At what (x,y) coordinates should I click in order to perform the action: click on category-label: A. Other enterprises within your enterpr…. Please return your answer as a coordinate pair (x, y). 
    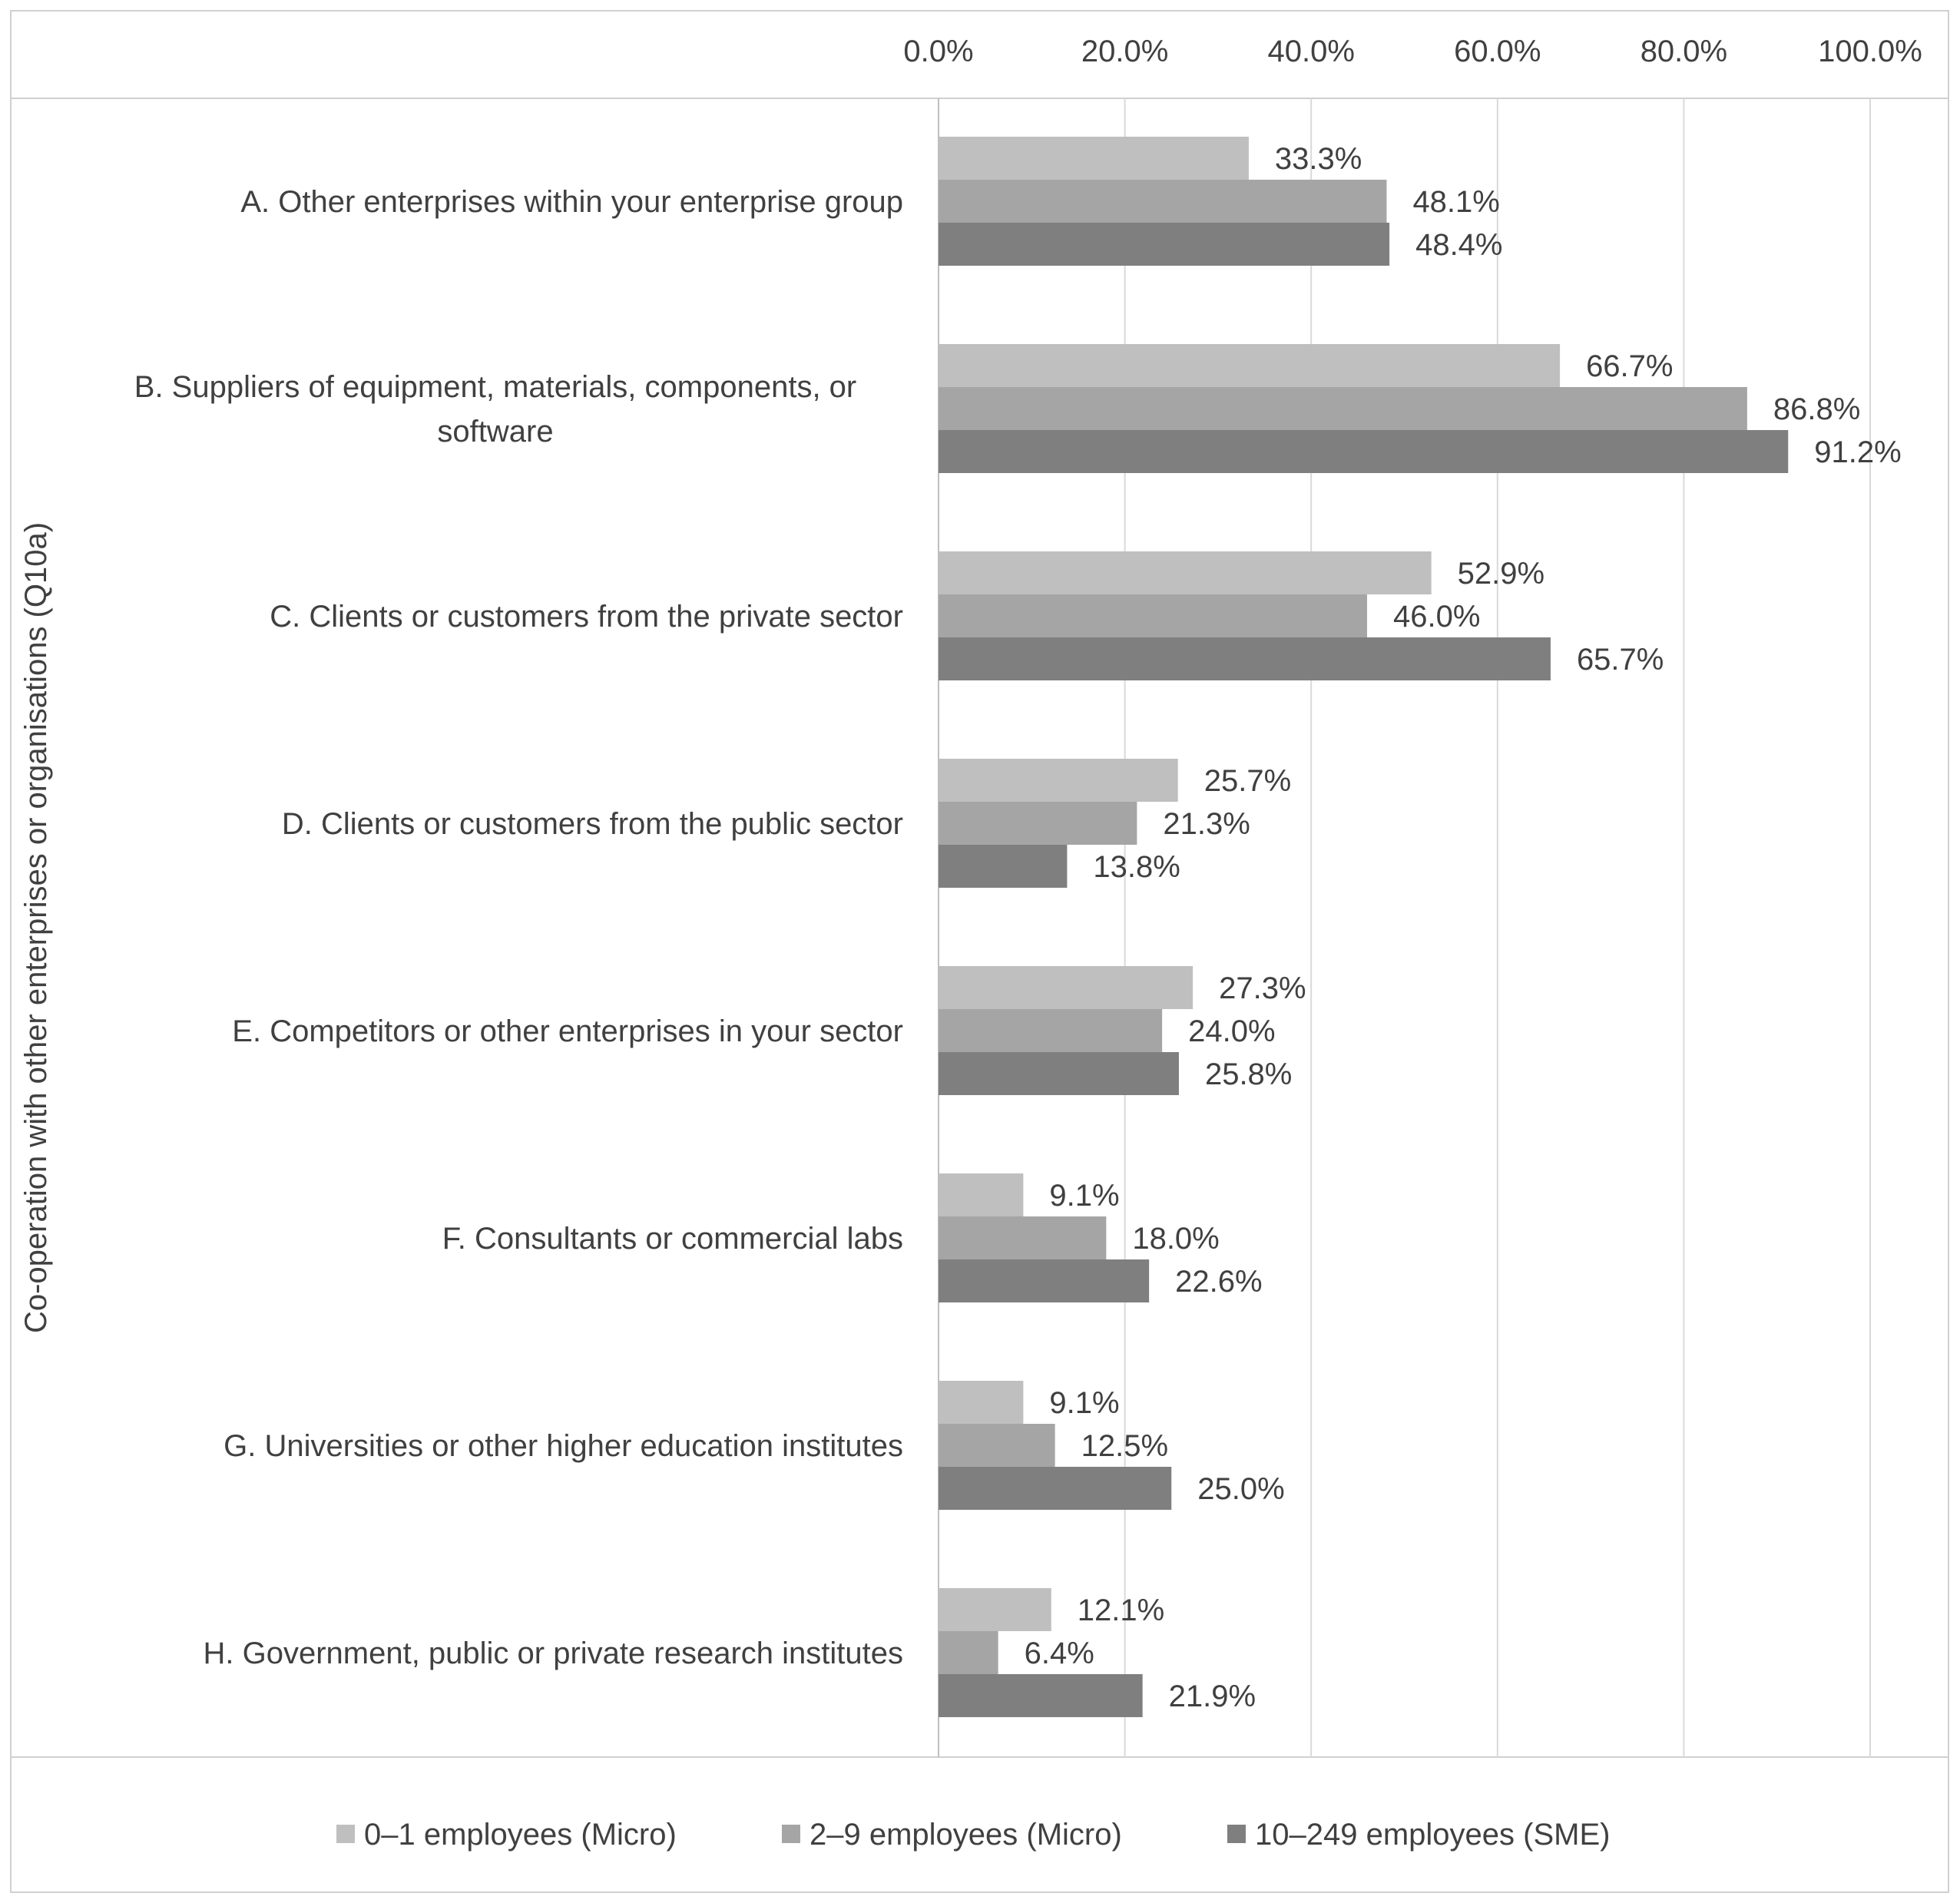
    Looking at the image, I should click on (571, 202).